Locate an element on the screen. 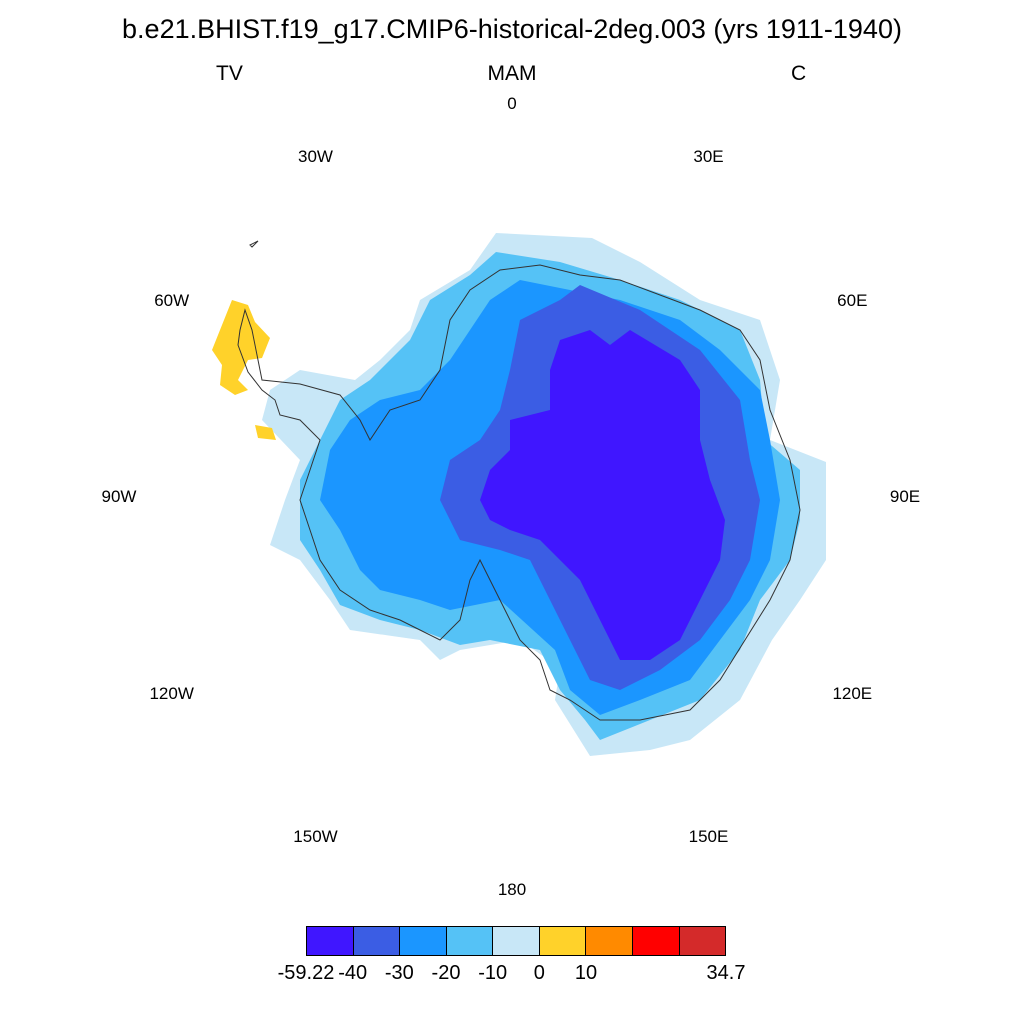 The width and height of the screenshot is (1024, 1024). colorbar-tick-label: 34.7 is located at coordinates (726, 973).